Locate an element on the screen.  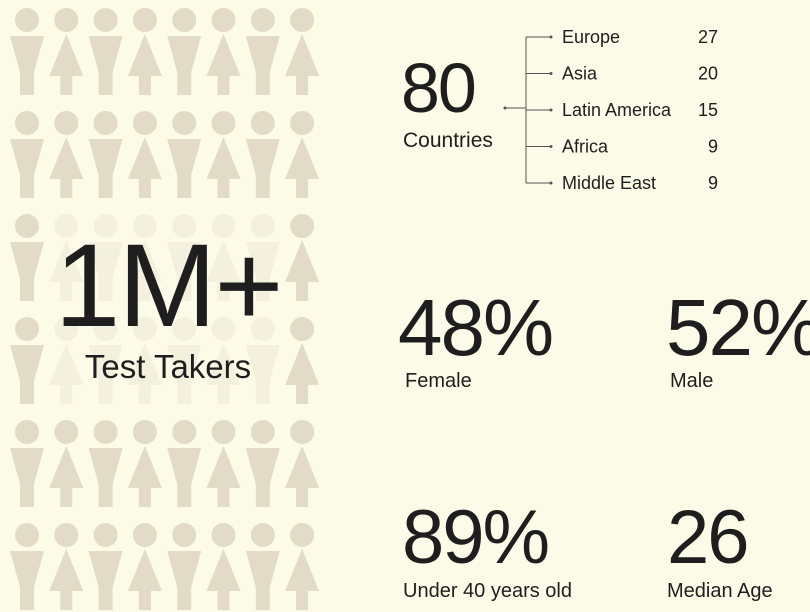
region-name: Latin America is located at coordinates (617, 110).